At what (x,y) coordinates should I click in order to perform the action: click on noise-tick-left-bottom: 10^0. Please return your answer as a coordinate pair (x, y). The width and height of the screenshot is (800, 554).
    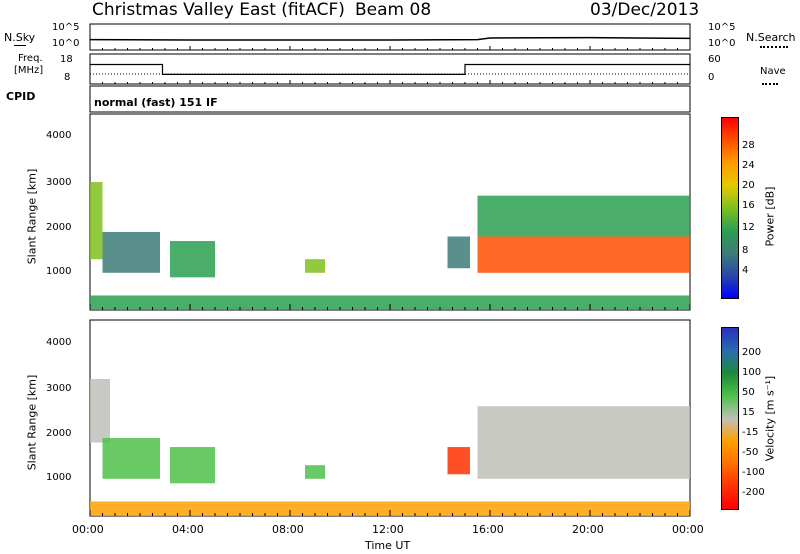
    Looking at the image, I should click on (66, 43).